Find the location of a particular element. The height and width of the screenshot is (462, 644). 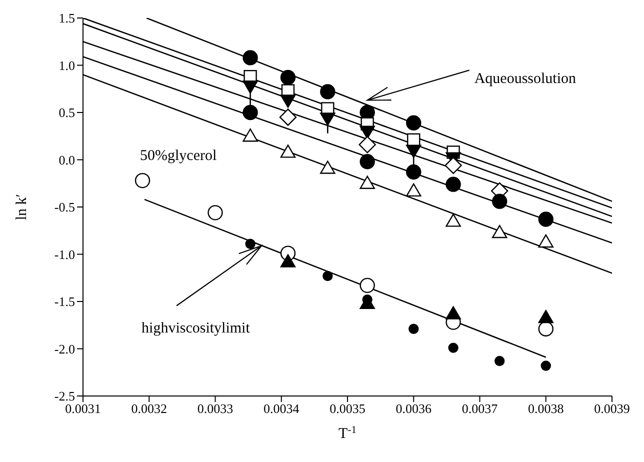

annotation: highviscositylimit is located at coordinates (196, 328).